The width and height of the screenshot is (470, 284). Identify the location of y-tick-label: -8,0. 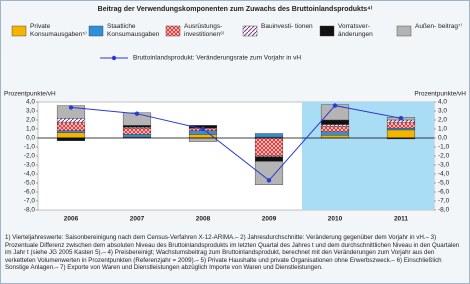
(30, 210).